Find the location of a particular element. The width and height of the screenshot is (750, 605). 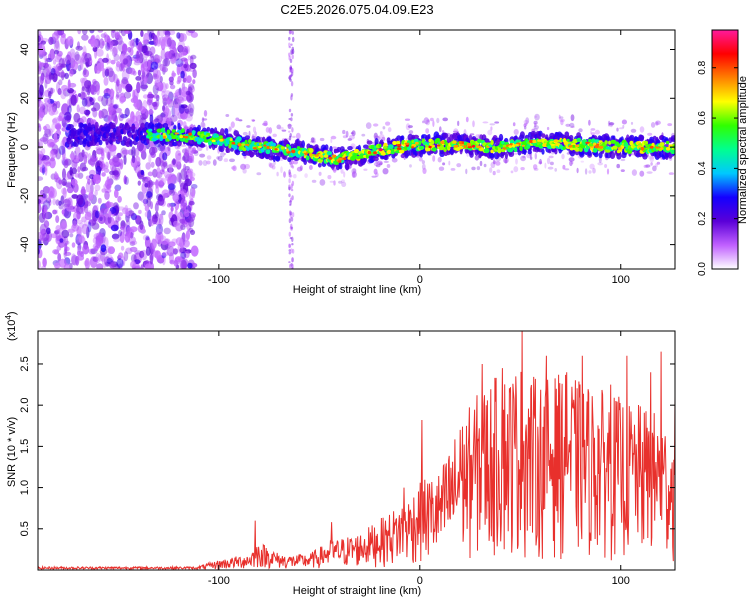

snr-y-tick-label: 2.0 is located at coordinates (25, 405).